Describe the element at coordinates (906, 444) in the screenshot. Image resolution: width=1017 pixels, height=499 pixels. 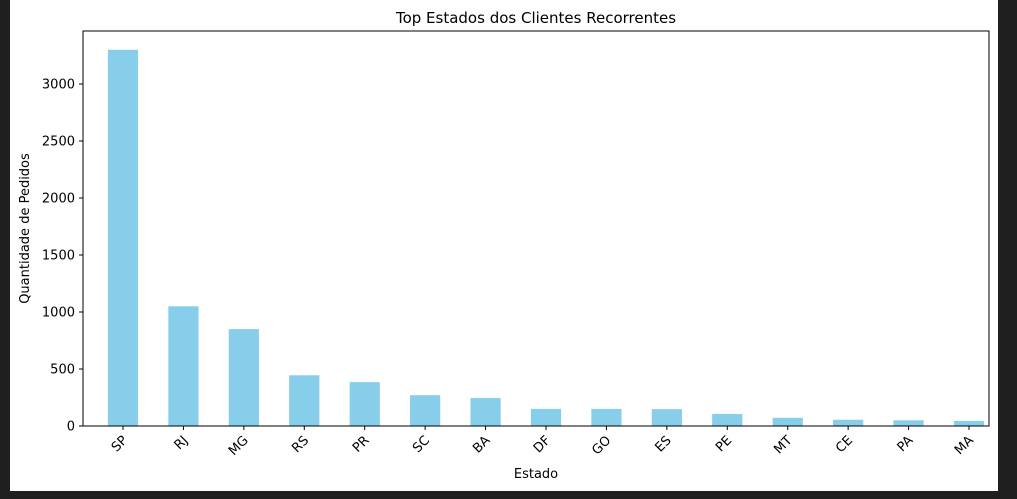
I see `x-tick-label: PA` at that location.